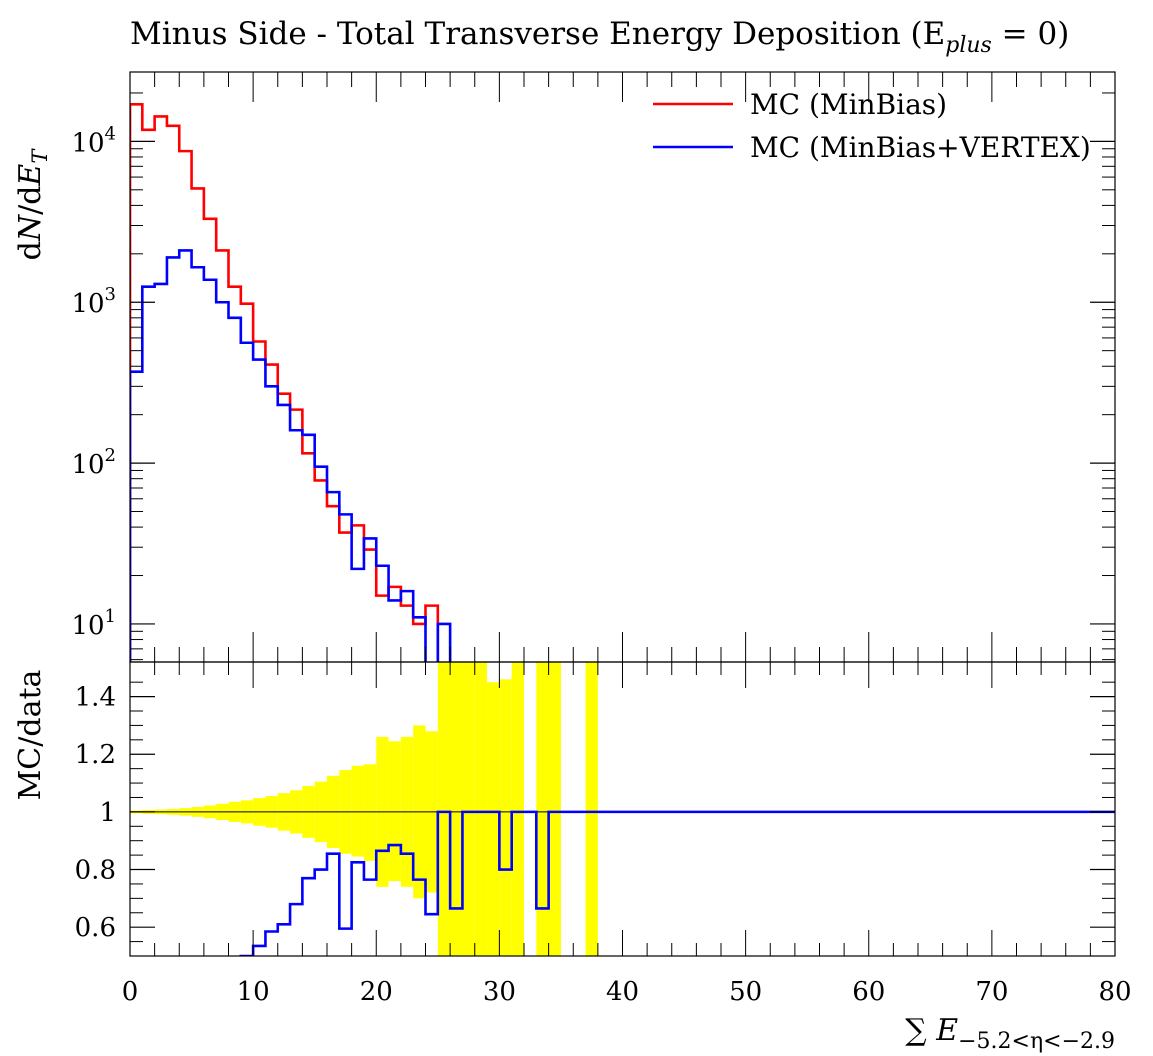 The height and width of the screenshot is (1056, 1153). Describe the element at coordinates (95, 928) in the screenshot. I see `y-tick-label: 0.6` at that location.